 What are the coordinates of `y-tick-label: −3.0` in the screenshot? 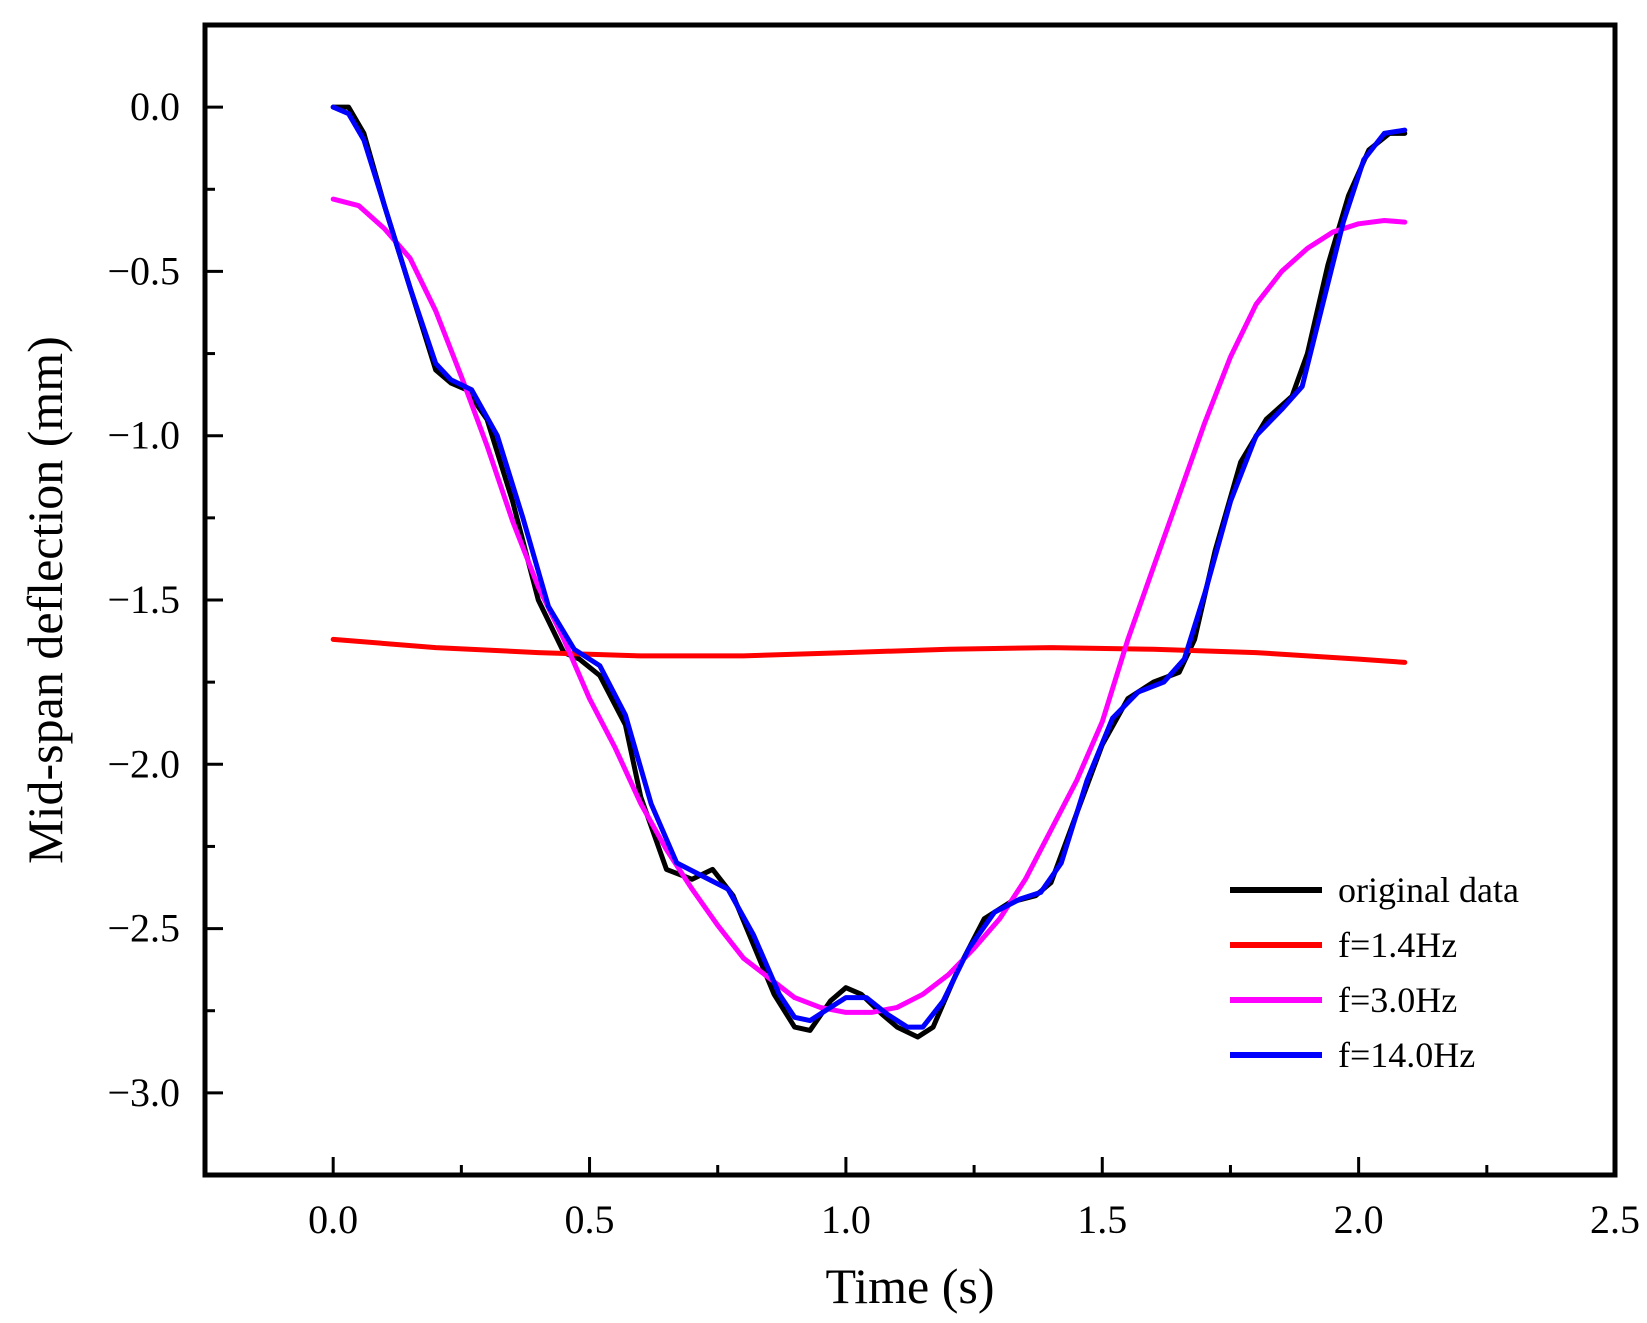 It's located at (143, 1092).